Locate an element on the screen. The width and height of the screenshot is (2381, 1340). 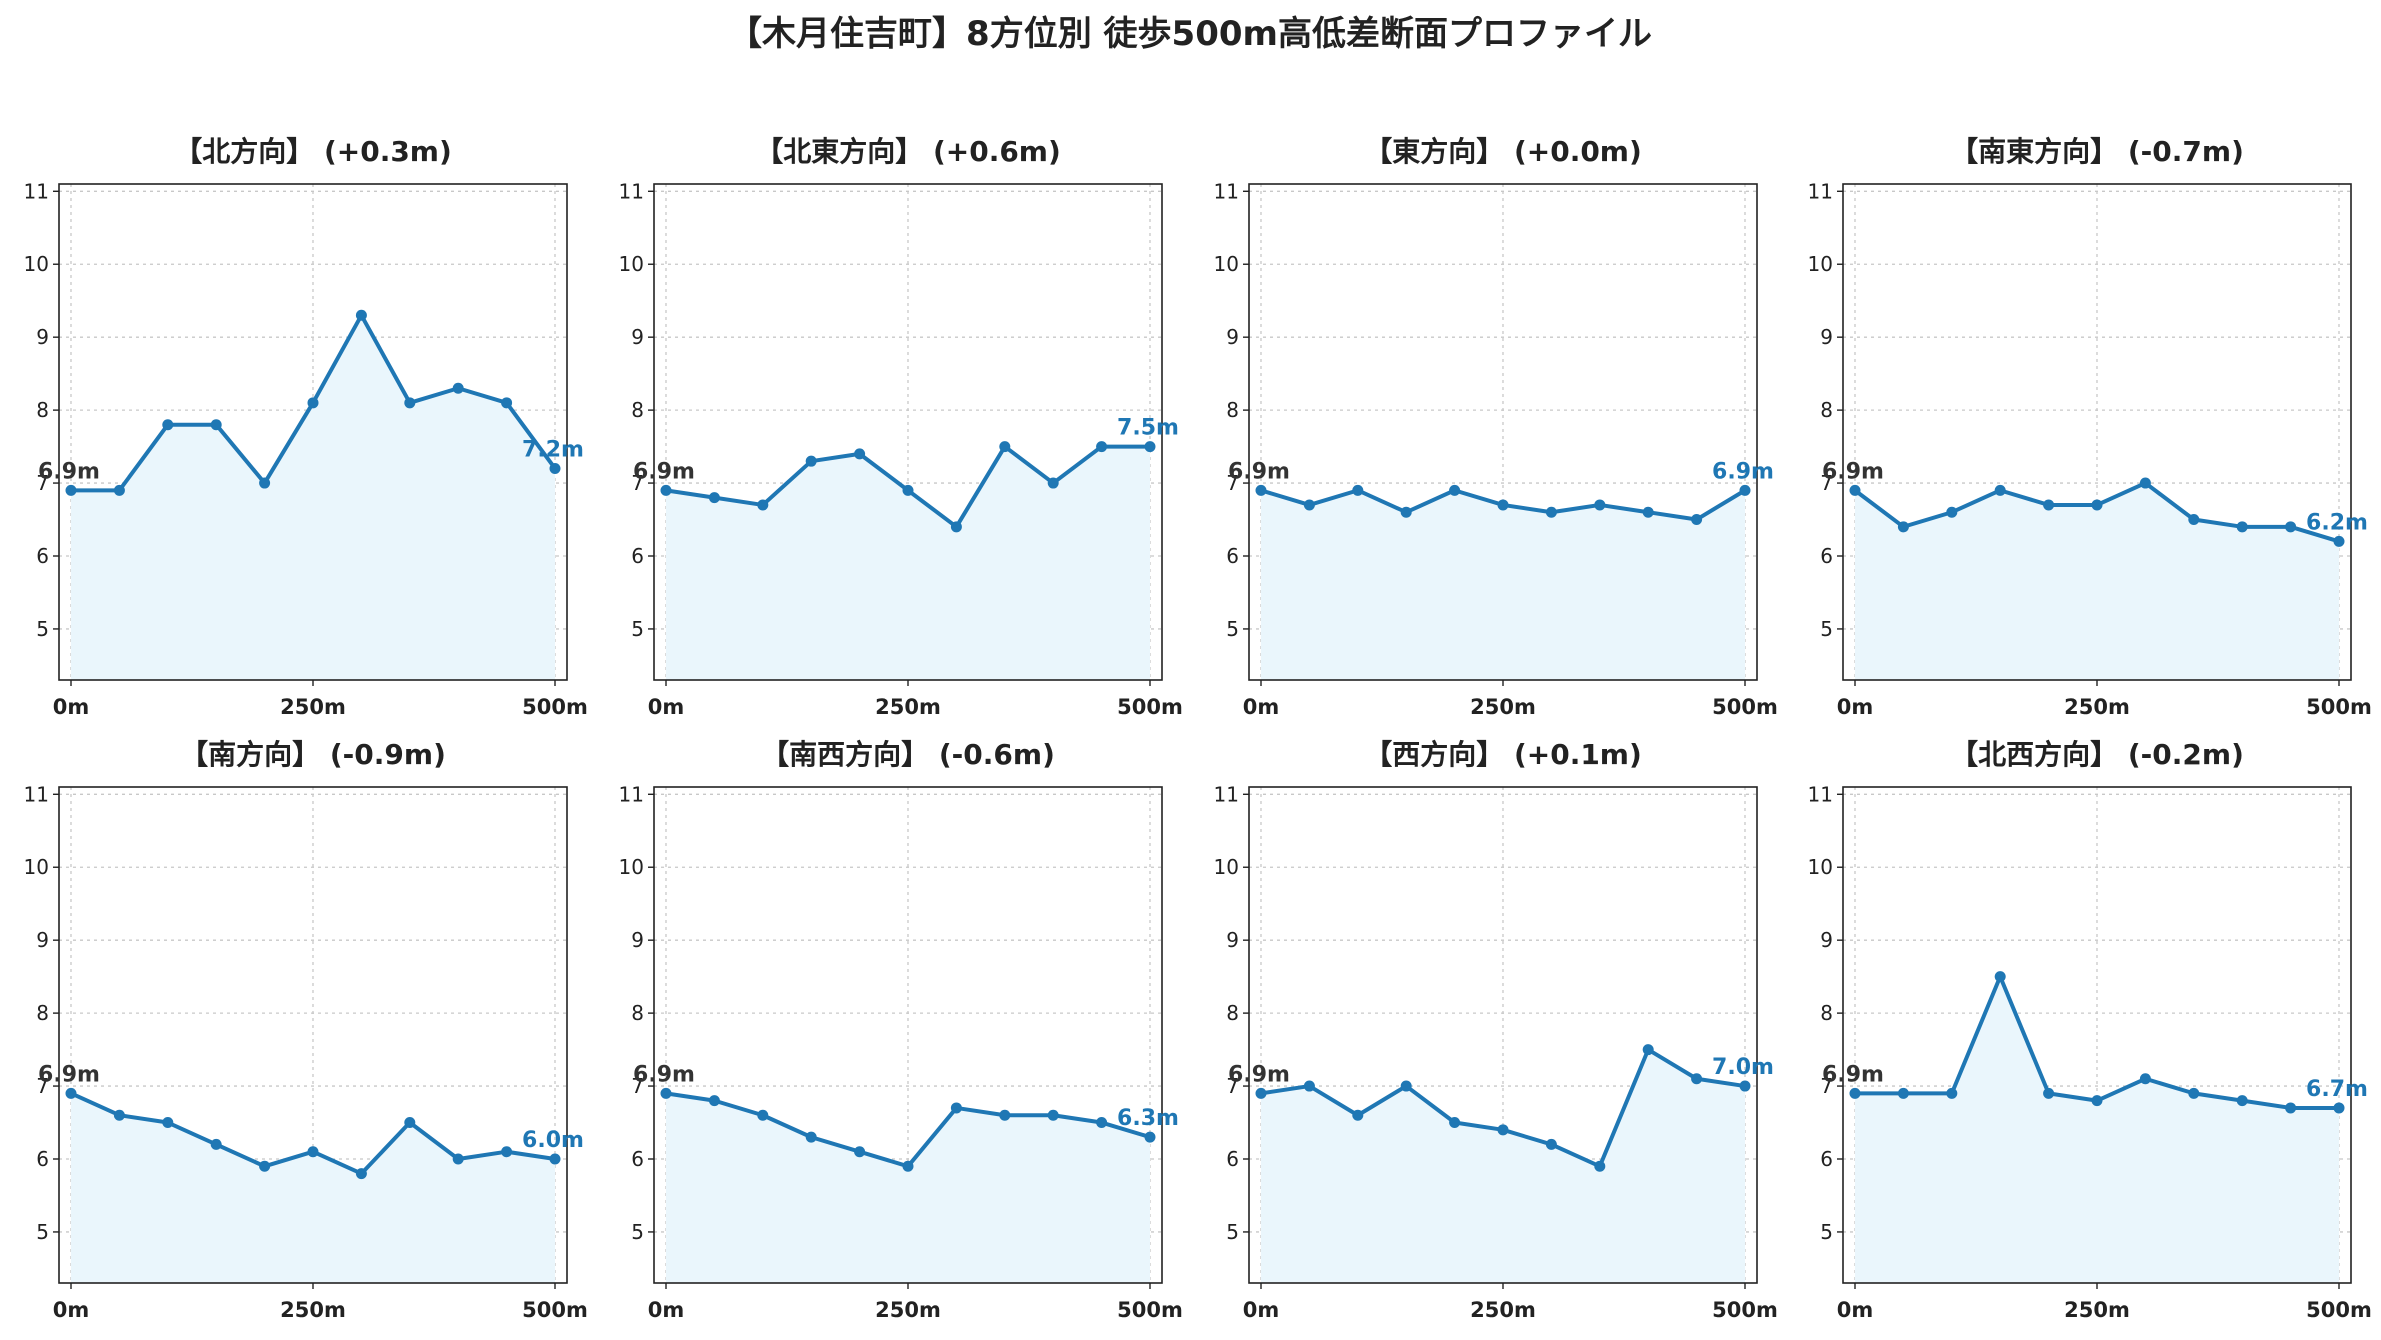
panel-title: 【西方向】 (+0.1m) is located at coordinates (1503, 754).